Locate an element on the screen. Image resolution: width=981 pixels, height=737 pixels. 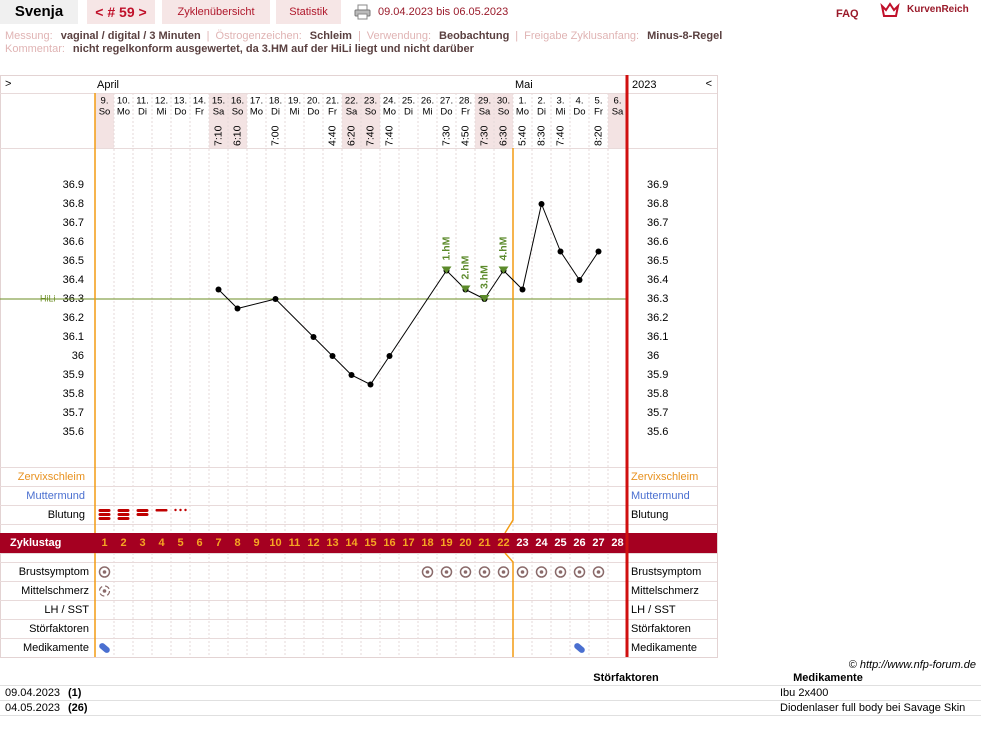
pain-icon is located at coordinates (104, 591).